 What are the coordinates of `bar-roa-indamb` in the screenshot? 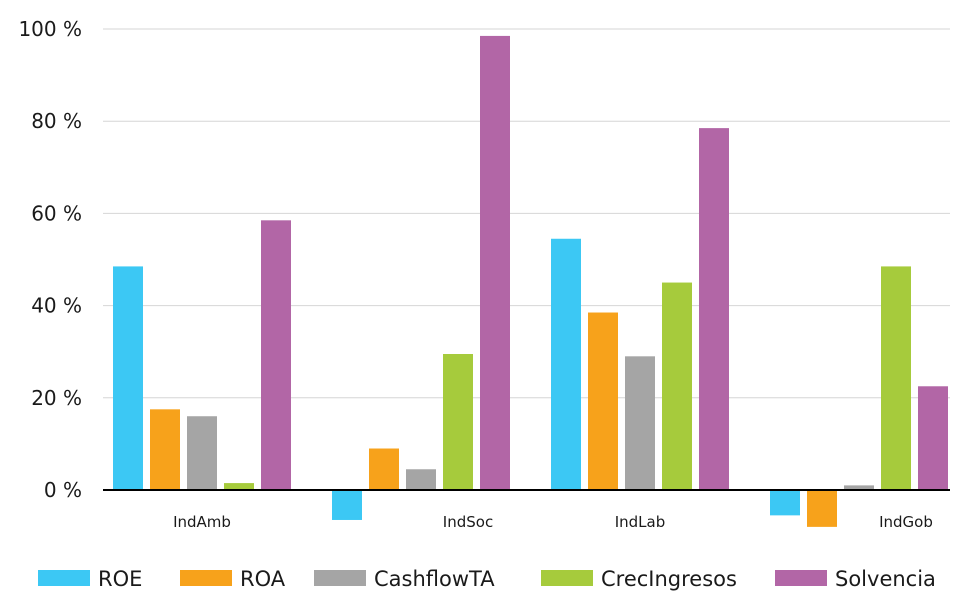 It's located at (165, 449).